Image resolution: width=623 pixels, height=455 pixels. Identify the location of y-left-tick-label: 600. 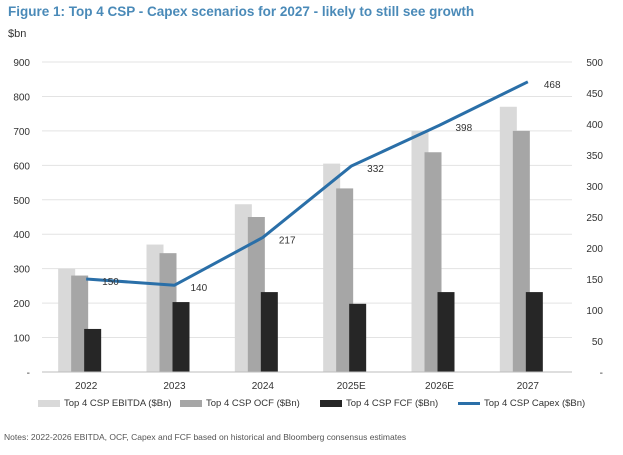
(21, 166).